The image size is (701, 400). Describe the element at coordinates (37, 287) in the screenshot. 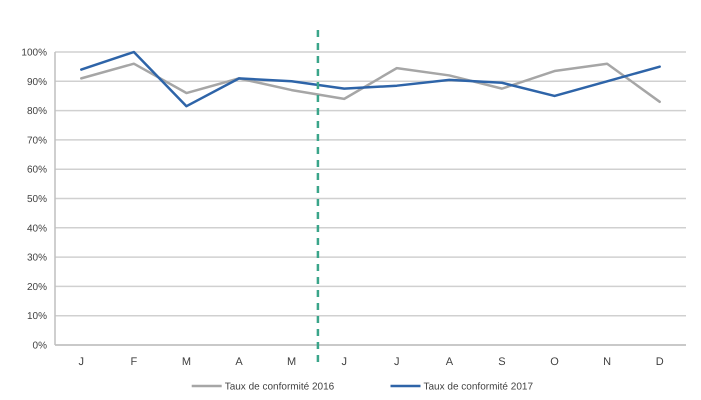

I see `y-tick-label: 20%` at that location.